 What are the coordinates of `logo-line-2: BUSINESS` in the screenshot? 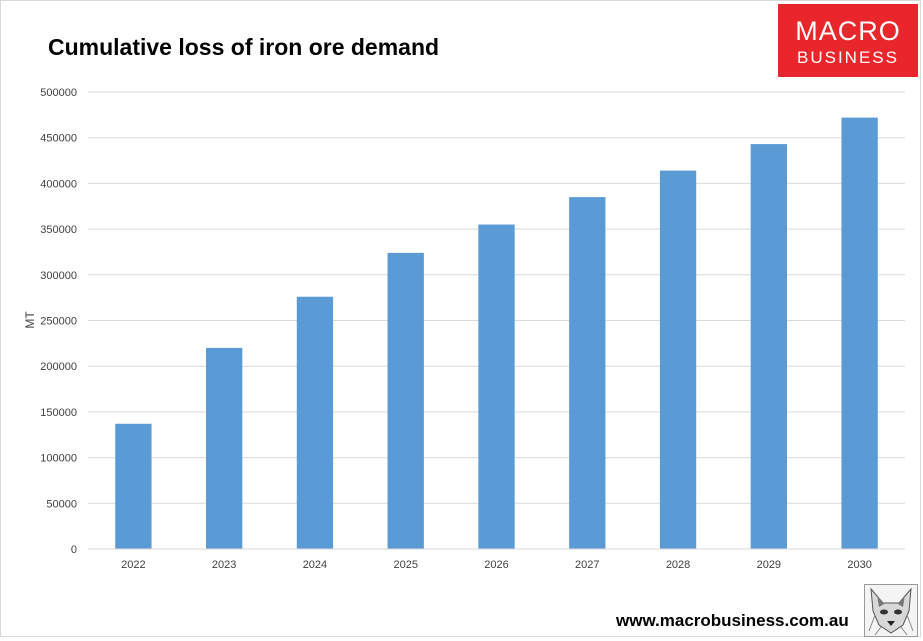 It's located at (848, 57).